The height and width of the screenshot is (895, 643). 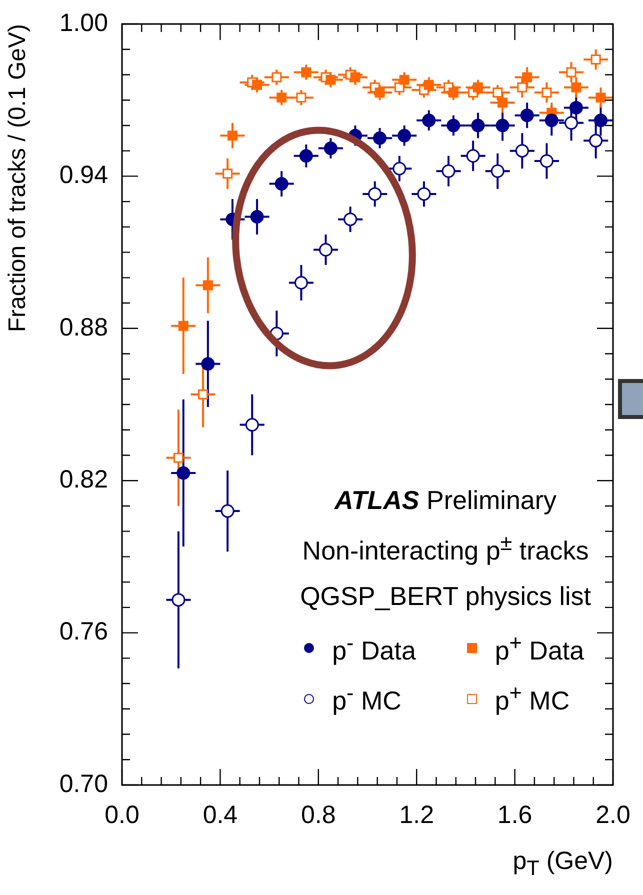 I want to click on annotation: ATLAS Preliminary, so click(x=445, y=500).